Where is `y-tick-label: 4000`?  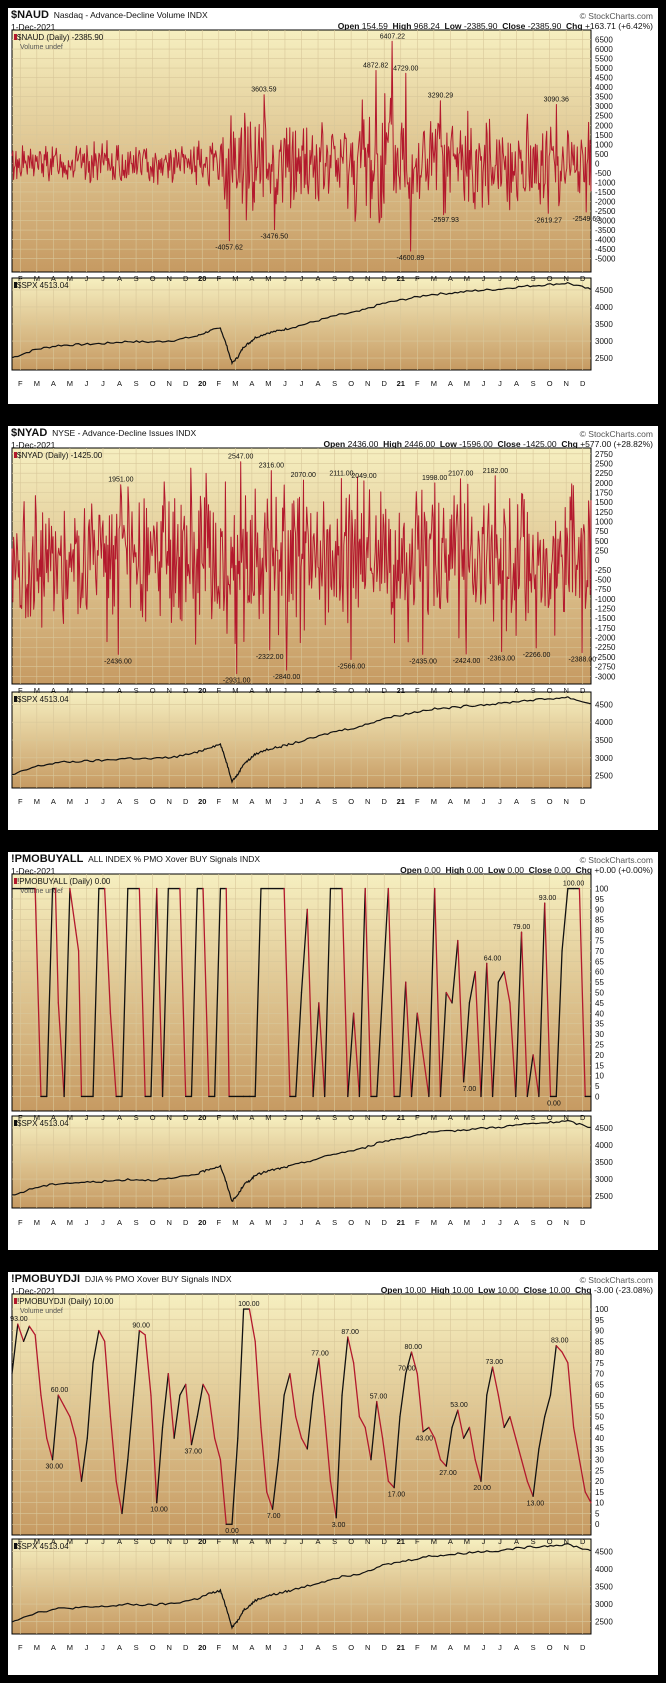
y-tick-label: 4000 is located at coordinates (604, 1145).